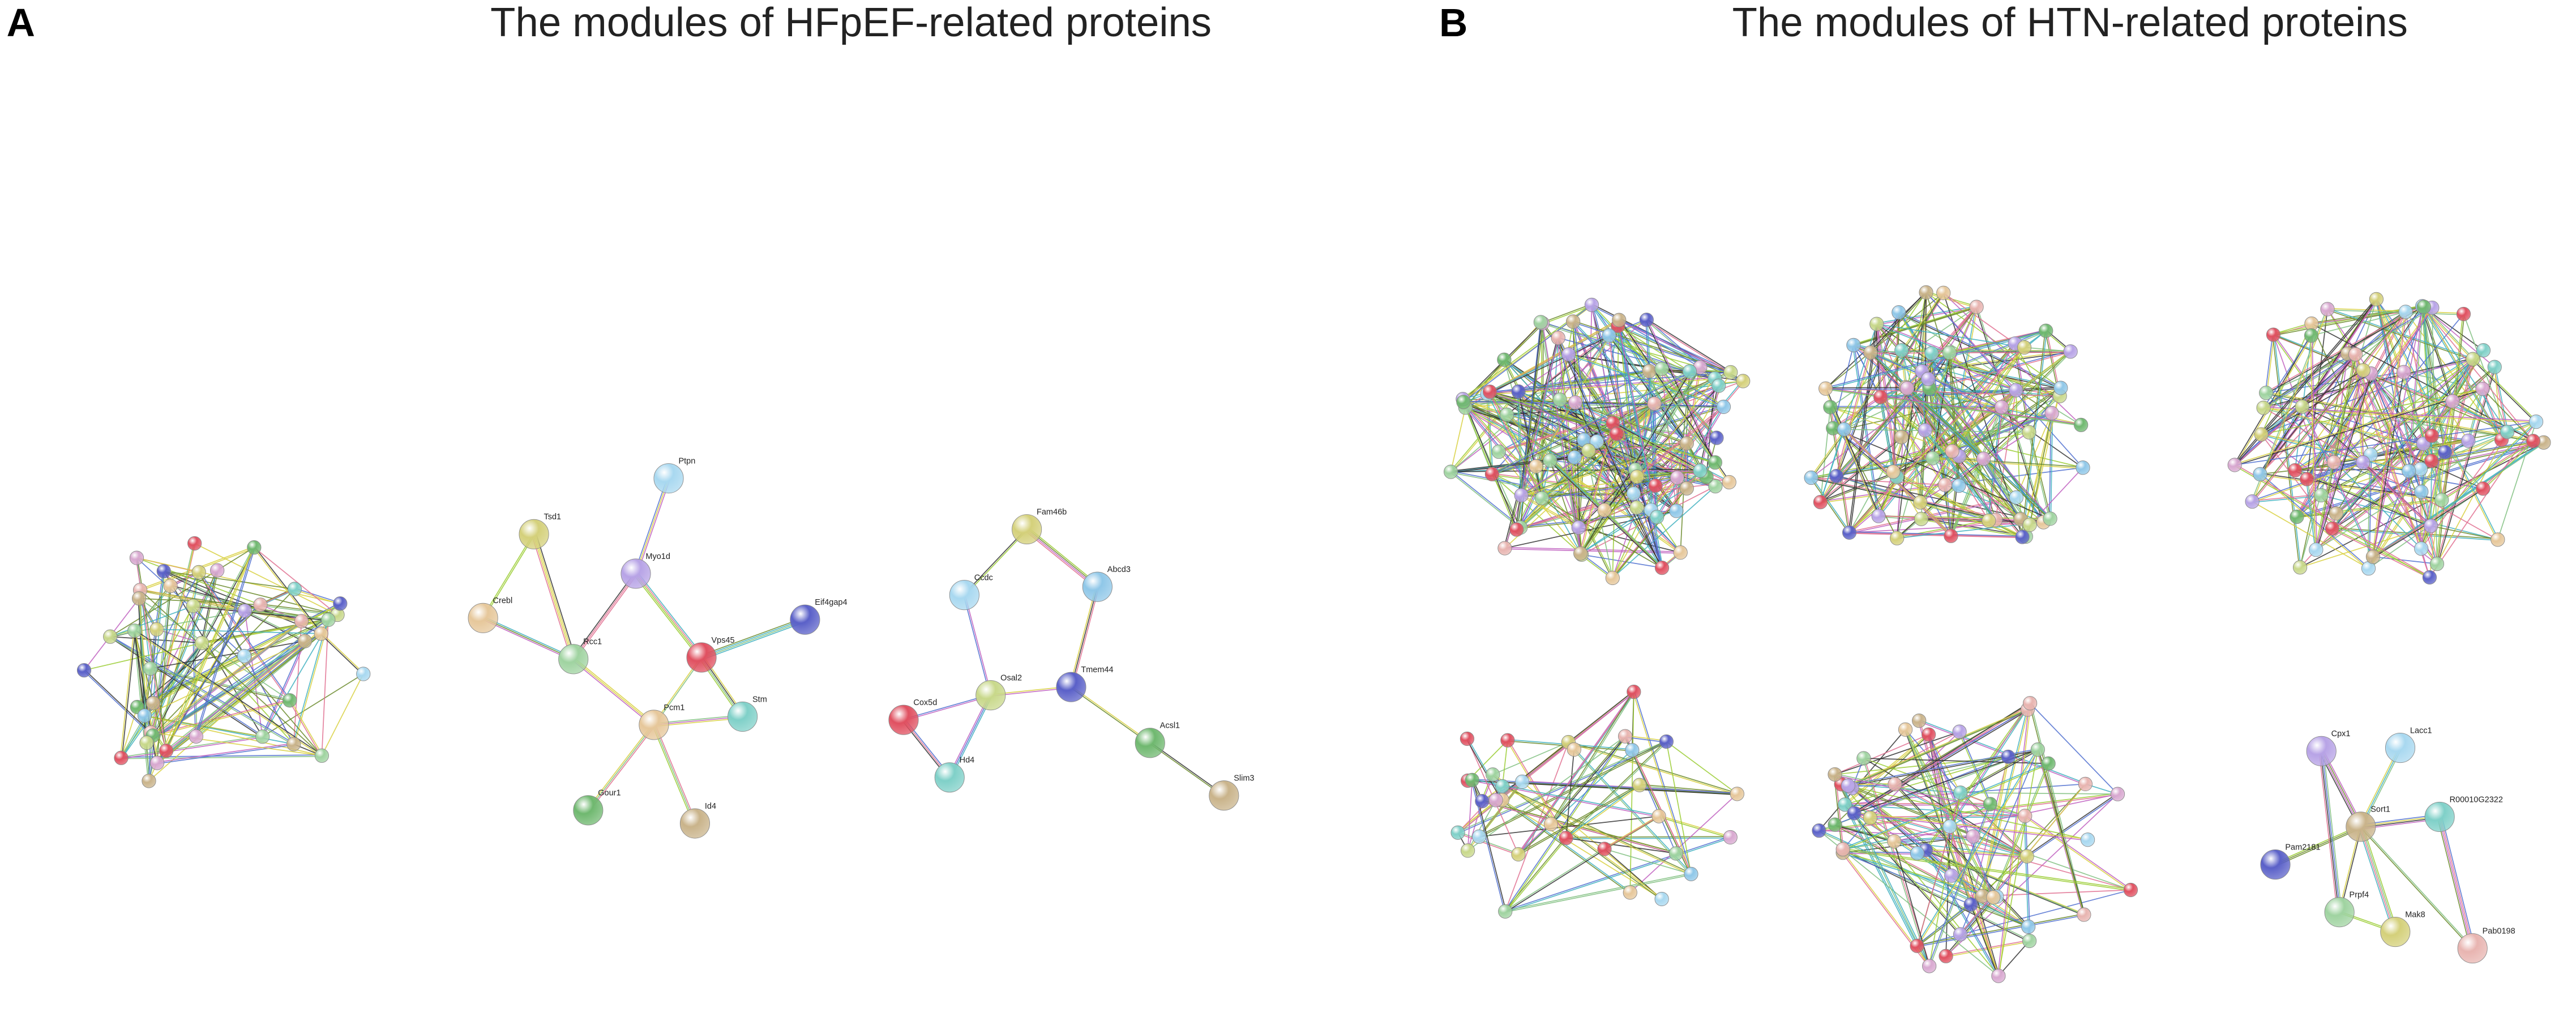 This screenshot has width=2576, height=1029. Describe the element at coordinates (1170, 726) in the screenshot. I see `node-label: Acsl1` at that location.